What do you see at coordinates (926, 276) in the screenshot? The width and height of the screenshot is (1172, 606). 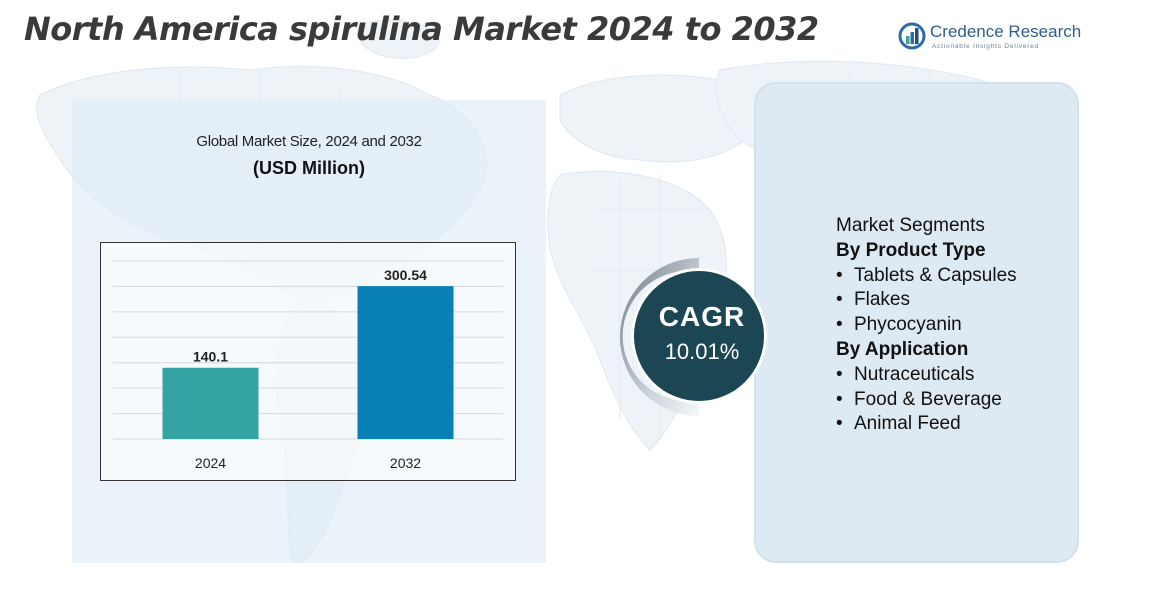 I see `segment-item: Tablets & Capsules` at bounding box center [926, 276].